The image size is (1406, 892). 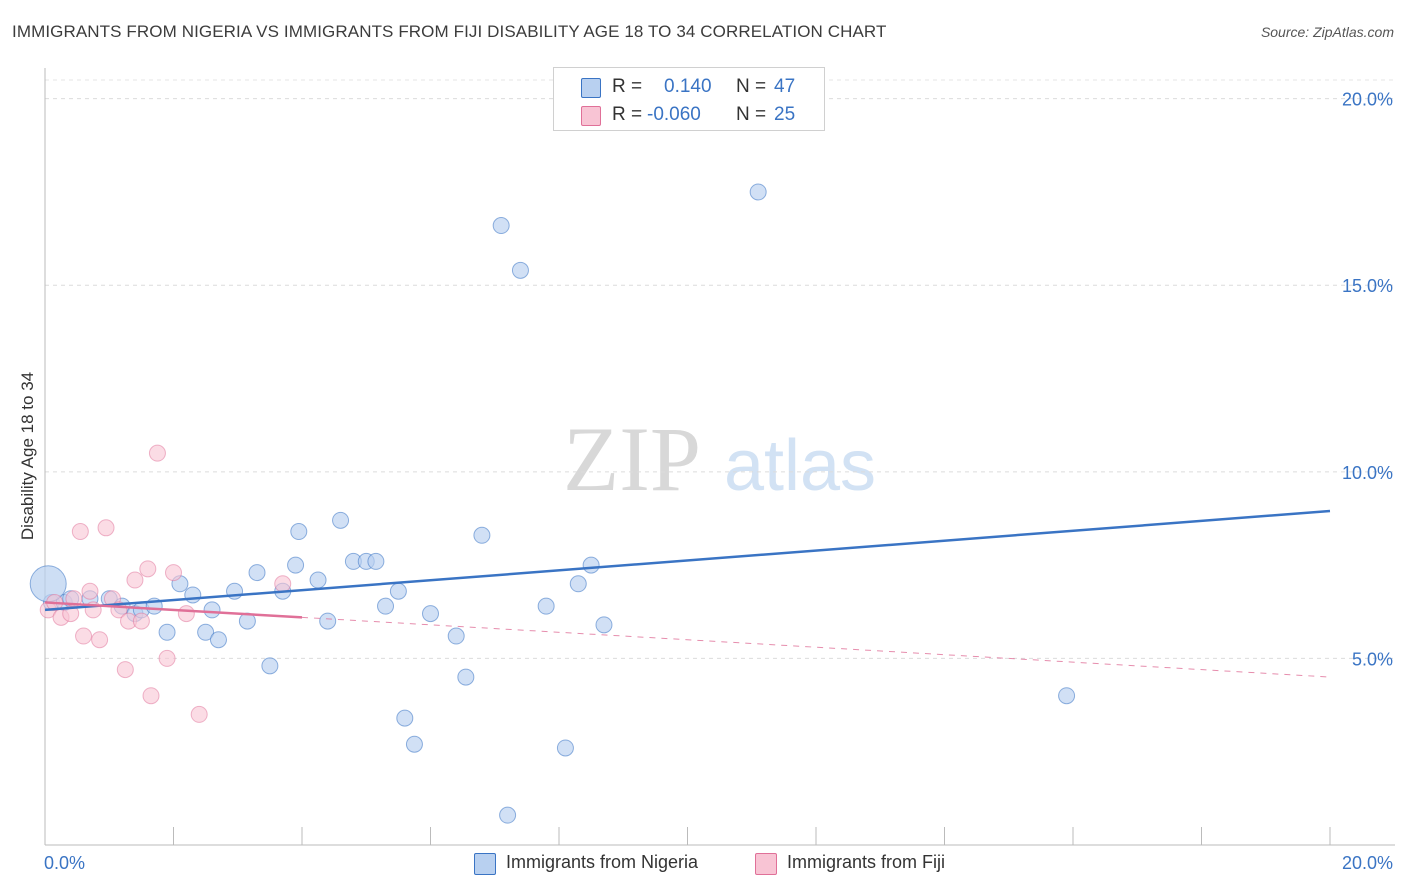 I want to click on legend-row-nigeria: R = 0.140 N = 47, so click(x=689, y=87).